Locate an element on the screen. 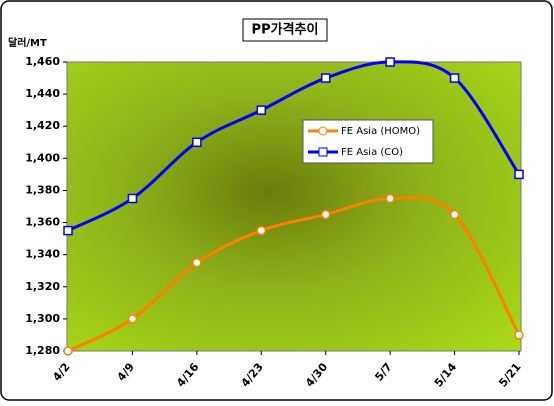 This screenshot has height=406, width=554. y-tick-label: 1,280 is located at coordinates (42, 350).